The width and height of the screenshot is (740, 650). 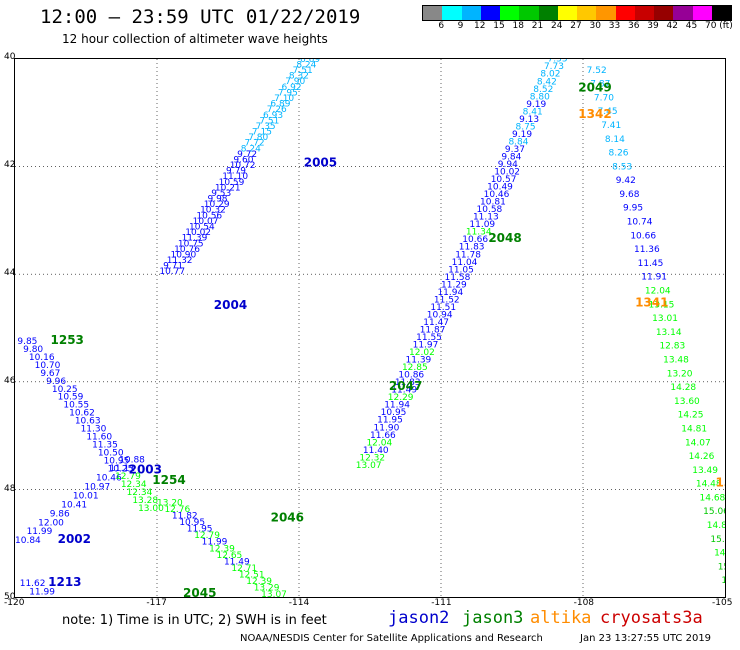 What do you see at coordinates (454, 285) in the screenshot?
I see `wave-height-value: 11.29` at bounding box center [454, 285].